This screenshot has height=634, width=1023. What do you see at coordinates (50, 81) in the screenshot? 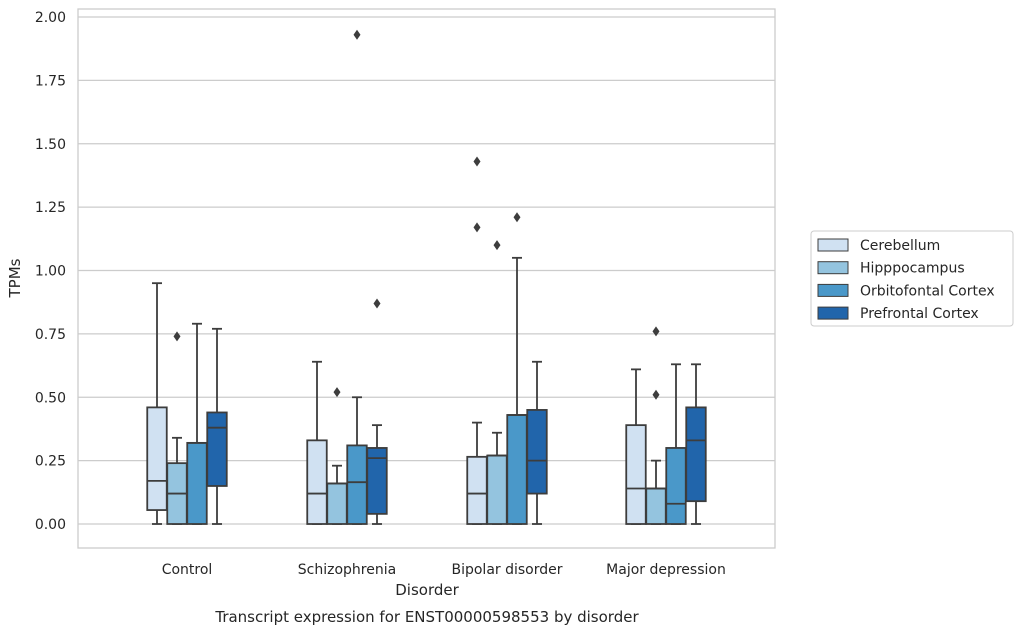
I see `y-tick-label: 1.75` at bounding box center [50, 81].